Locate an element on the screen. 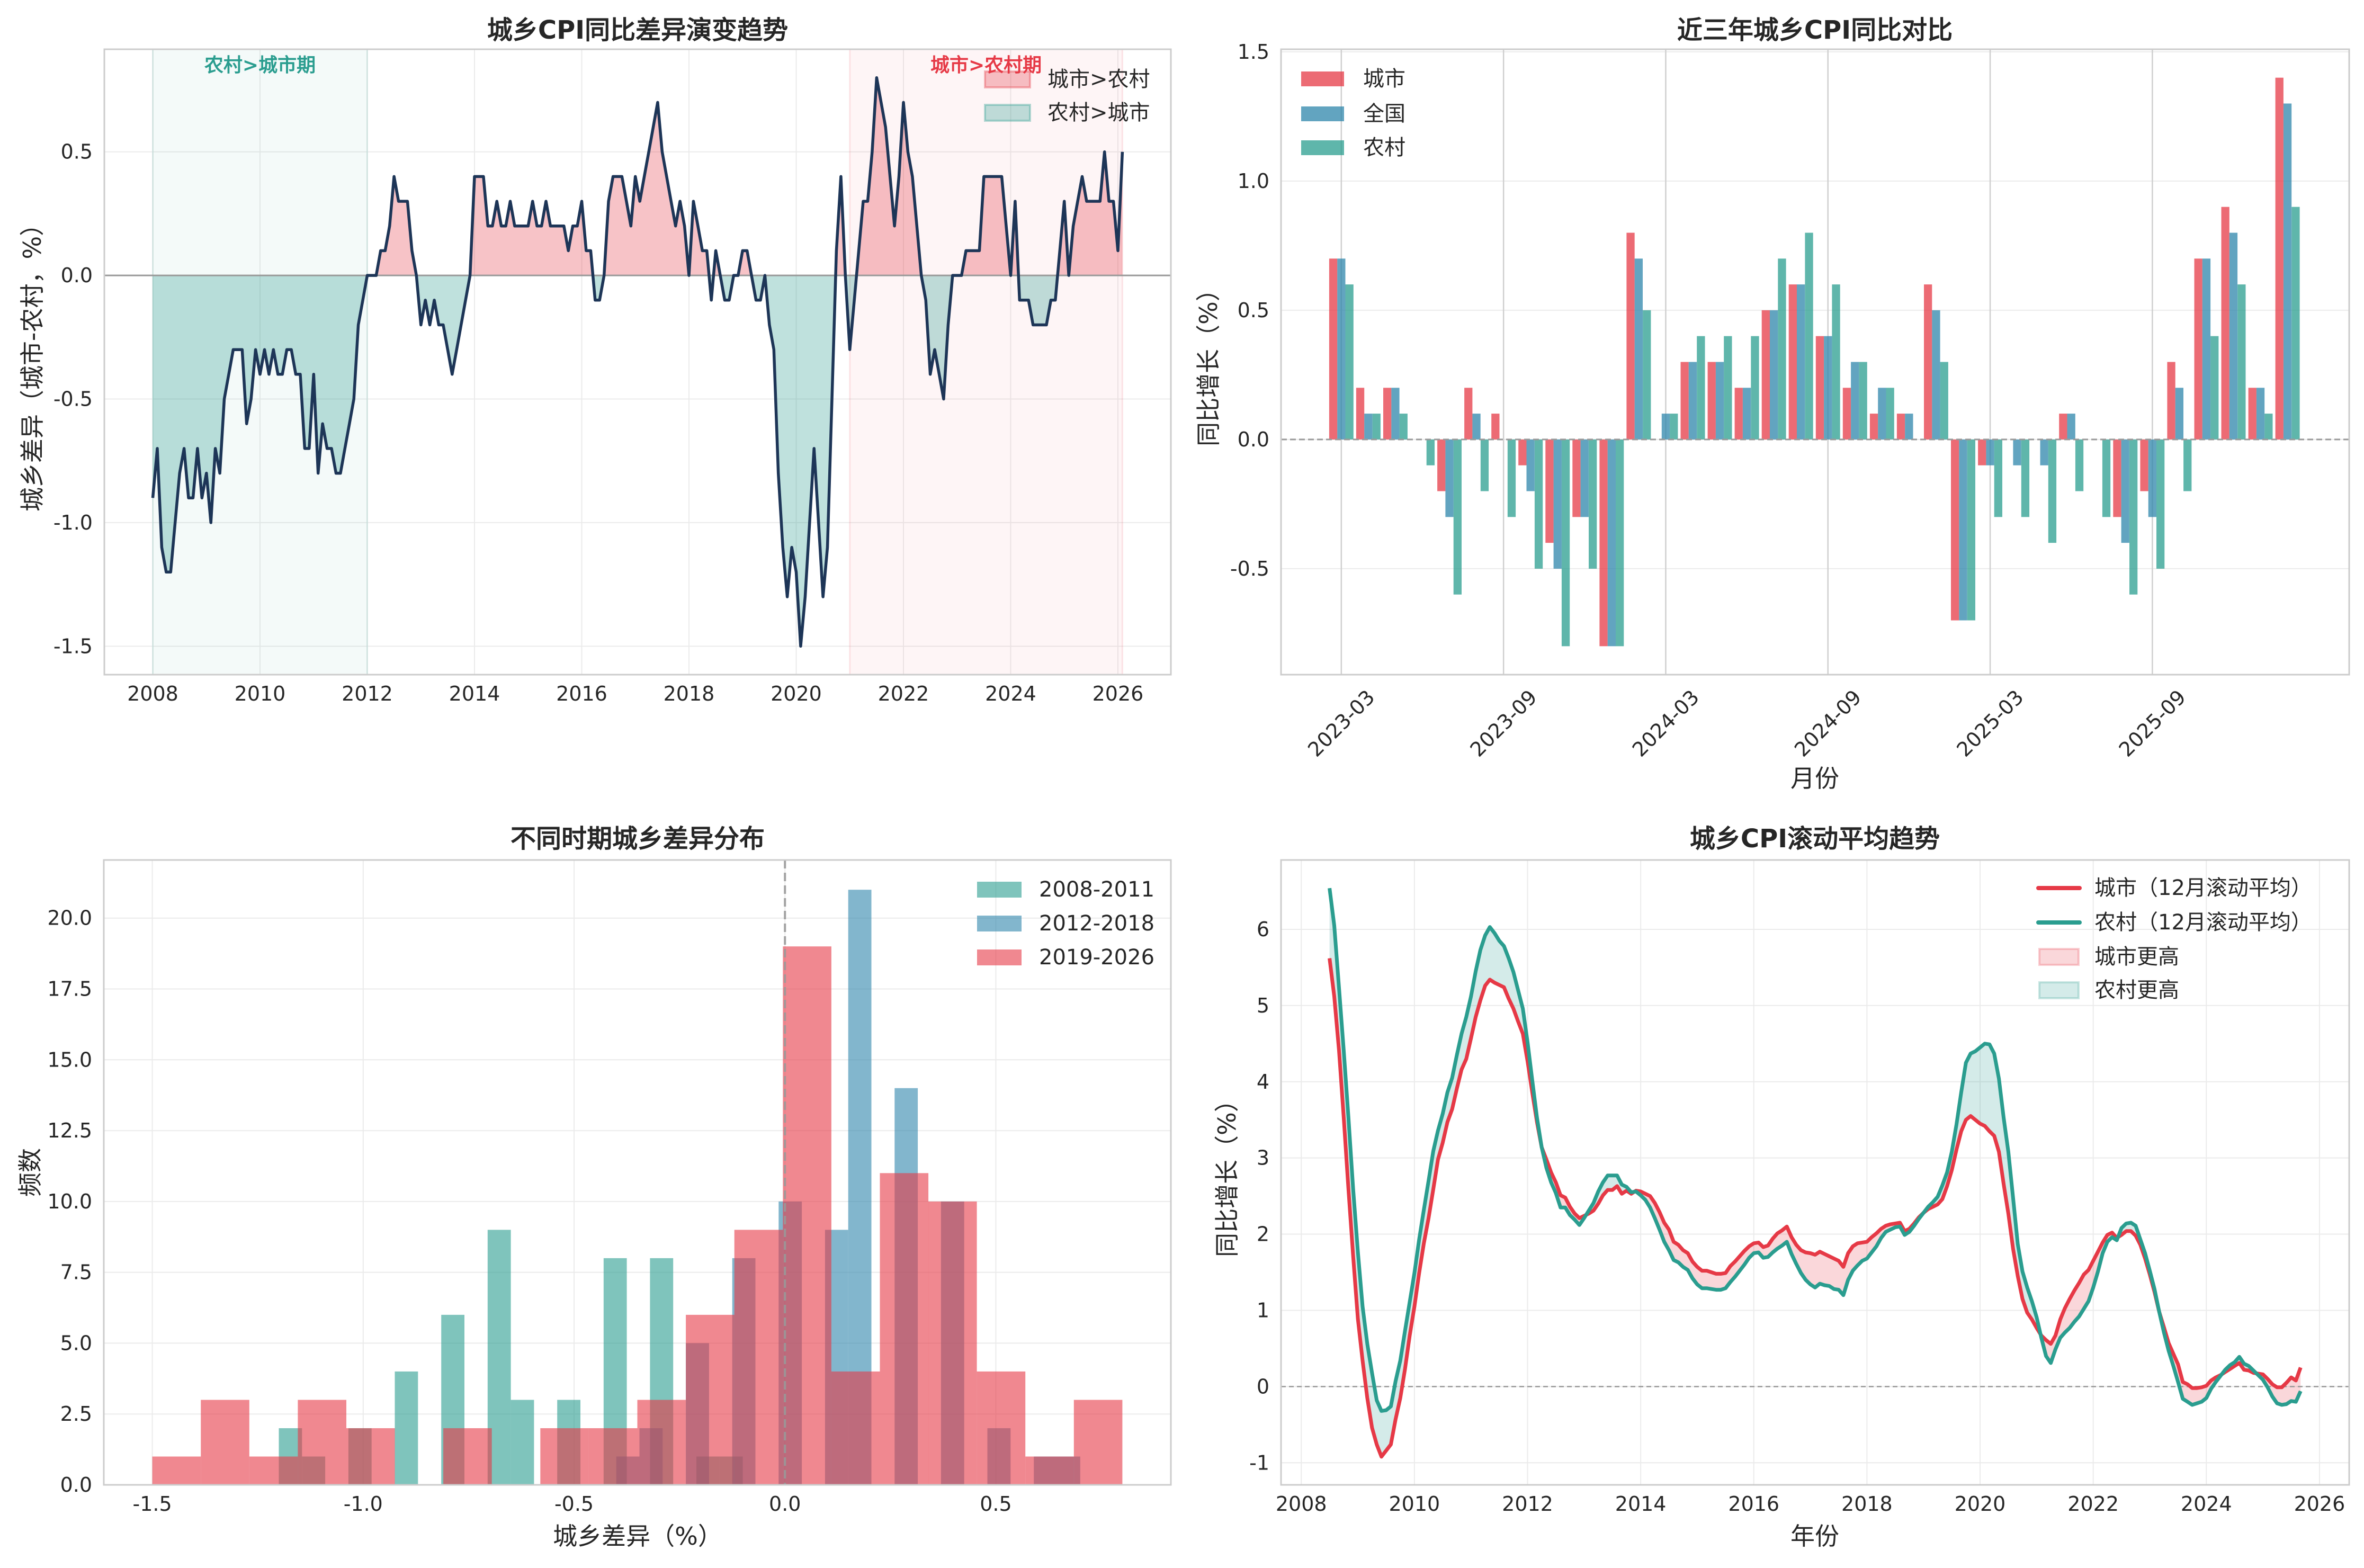 The width and height of the screenshot is (2364, 1568). legend-swatch-2019-2026 is located at coordinates (999, 957).